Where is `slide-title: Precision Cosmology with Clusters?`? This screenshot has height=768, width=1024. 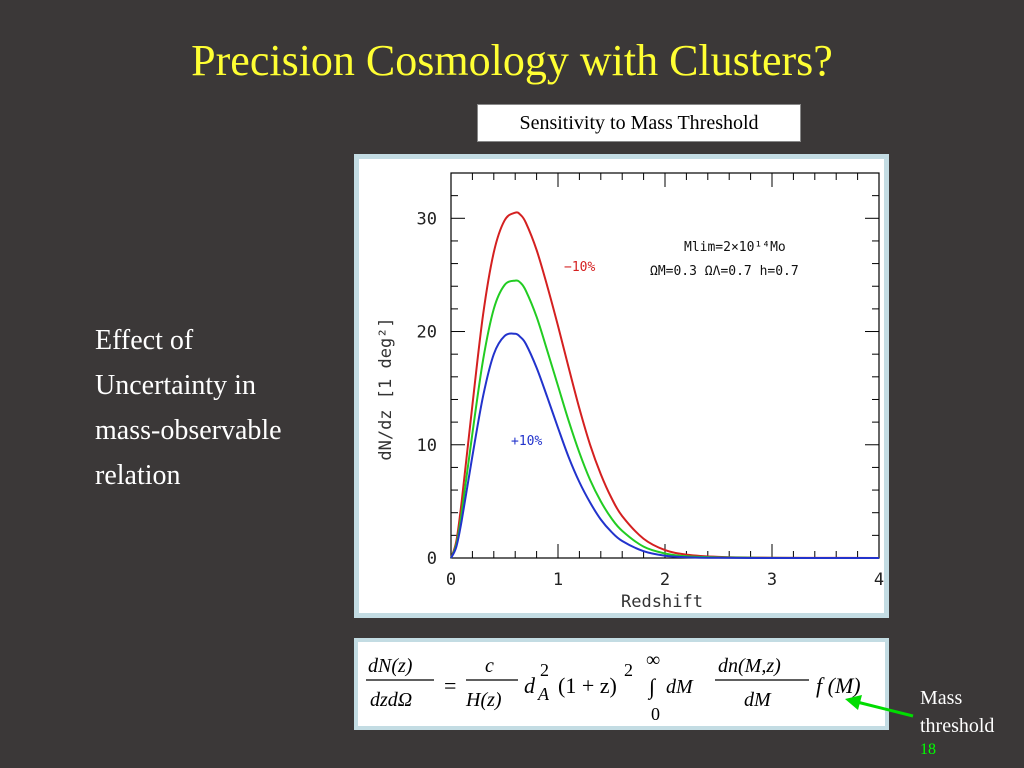 slide-title: Precision Cosmology with Clusters? is located at coordinates (512, 60).